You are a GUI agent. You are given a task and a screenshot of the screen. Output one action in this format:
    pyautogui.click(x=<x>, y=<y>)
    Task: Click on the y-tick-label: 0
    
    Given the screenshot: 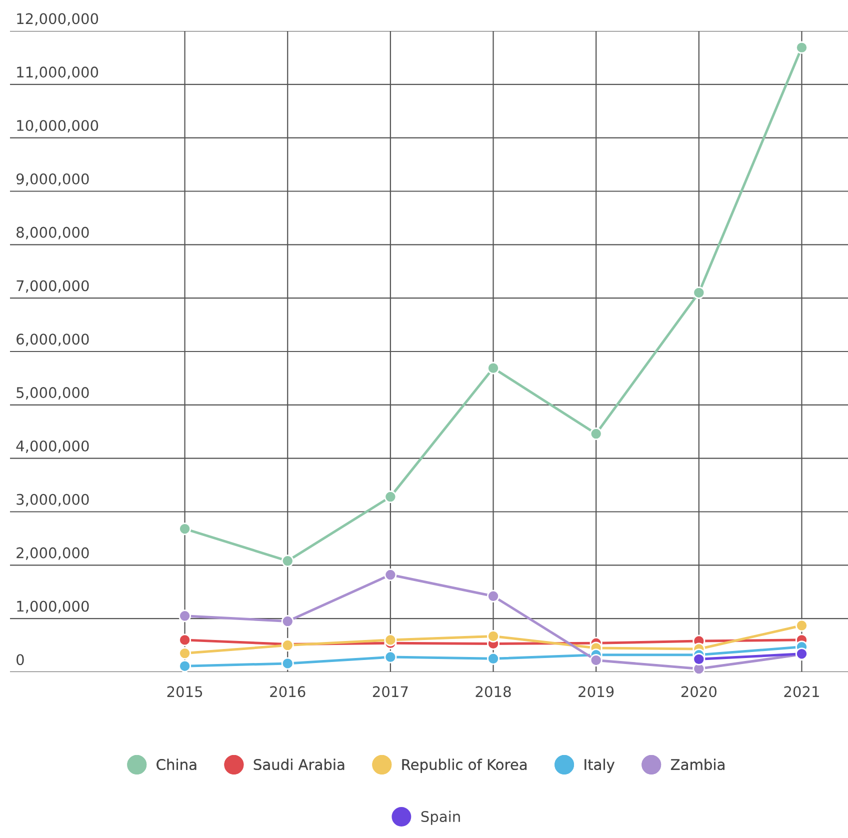 What is the action you would take?
    pyautogui.click(x=20, y=660)
    